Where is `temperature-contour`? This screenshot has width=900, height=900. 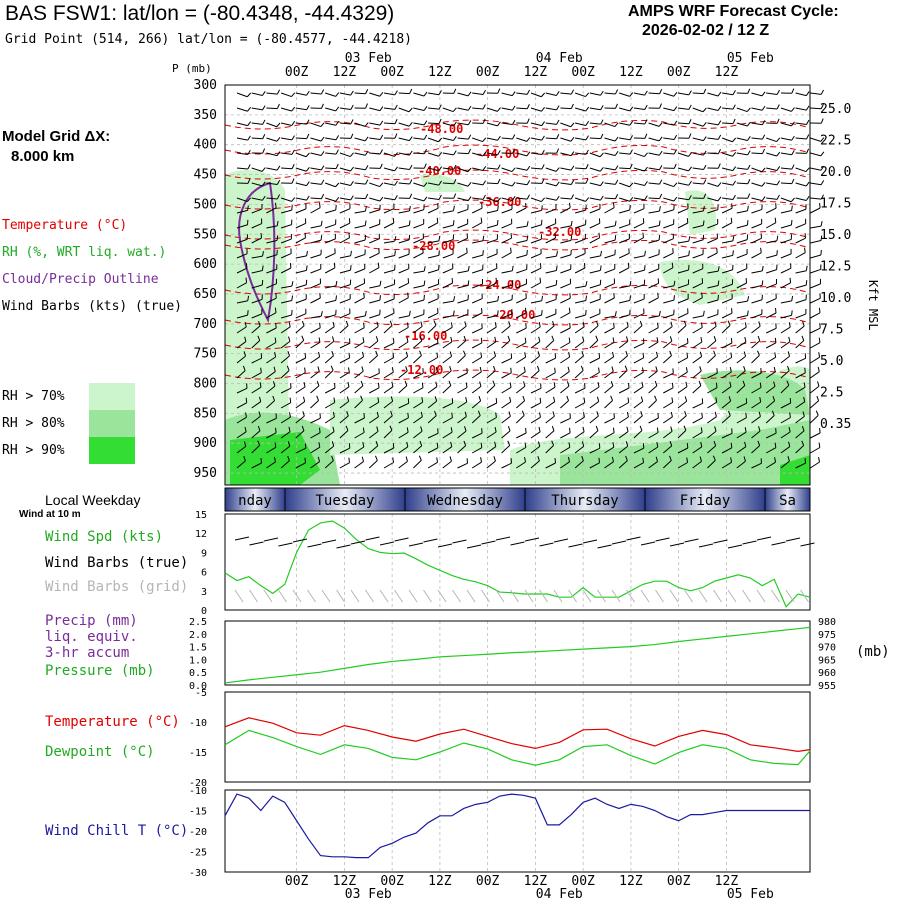 temperature-contour is located at coordinates (517, 175).